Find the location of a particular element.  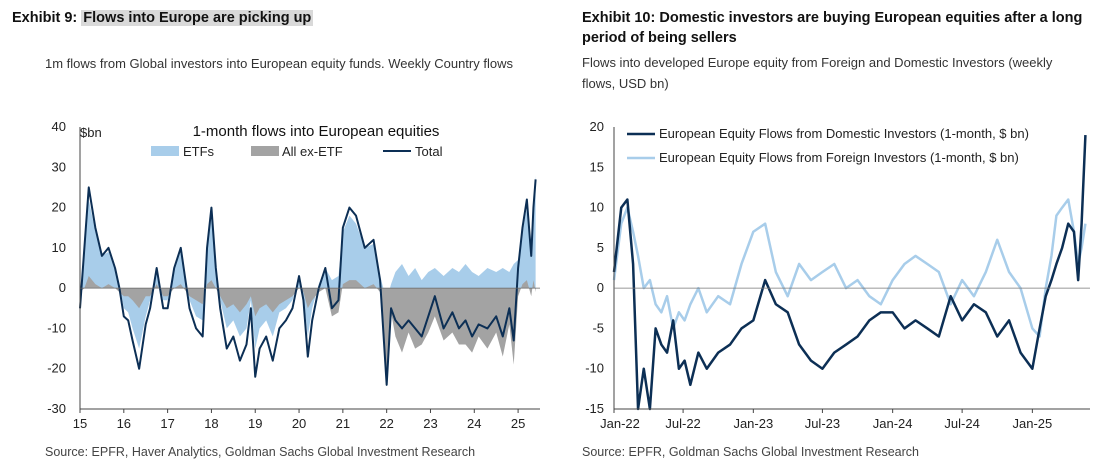

left-chart-title: 1-month flows into European equities is located at coordinates (316, 131).